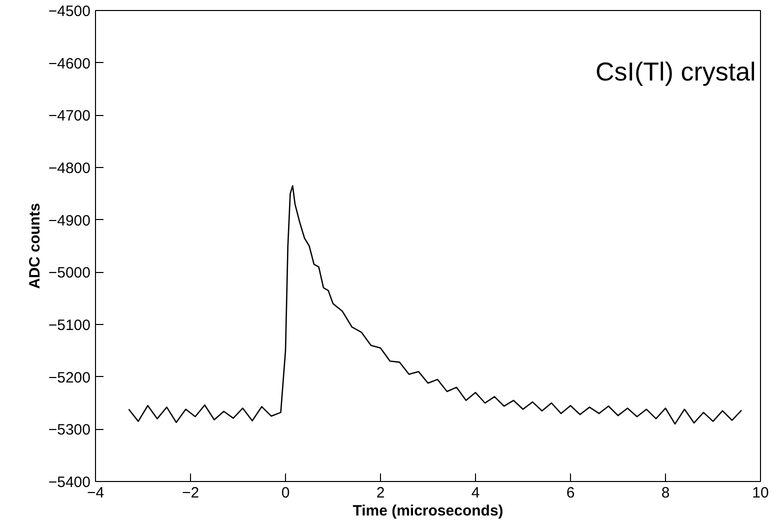  What do you see at coordinates (428, 511) in the screenshot?
I see `x-axis-title: Time (microseconds)` at bounding box center [428, 511].